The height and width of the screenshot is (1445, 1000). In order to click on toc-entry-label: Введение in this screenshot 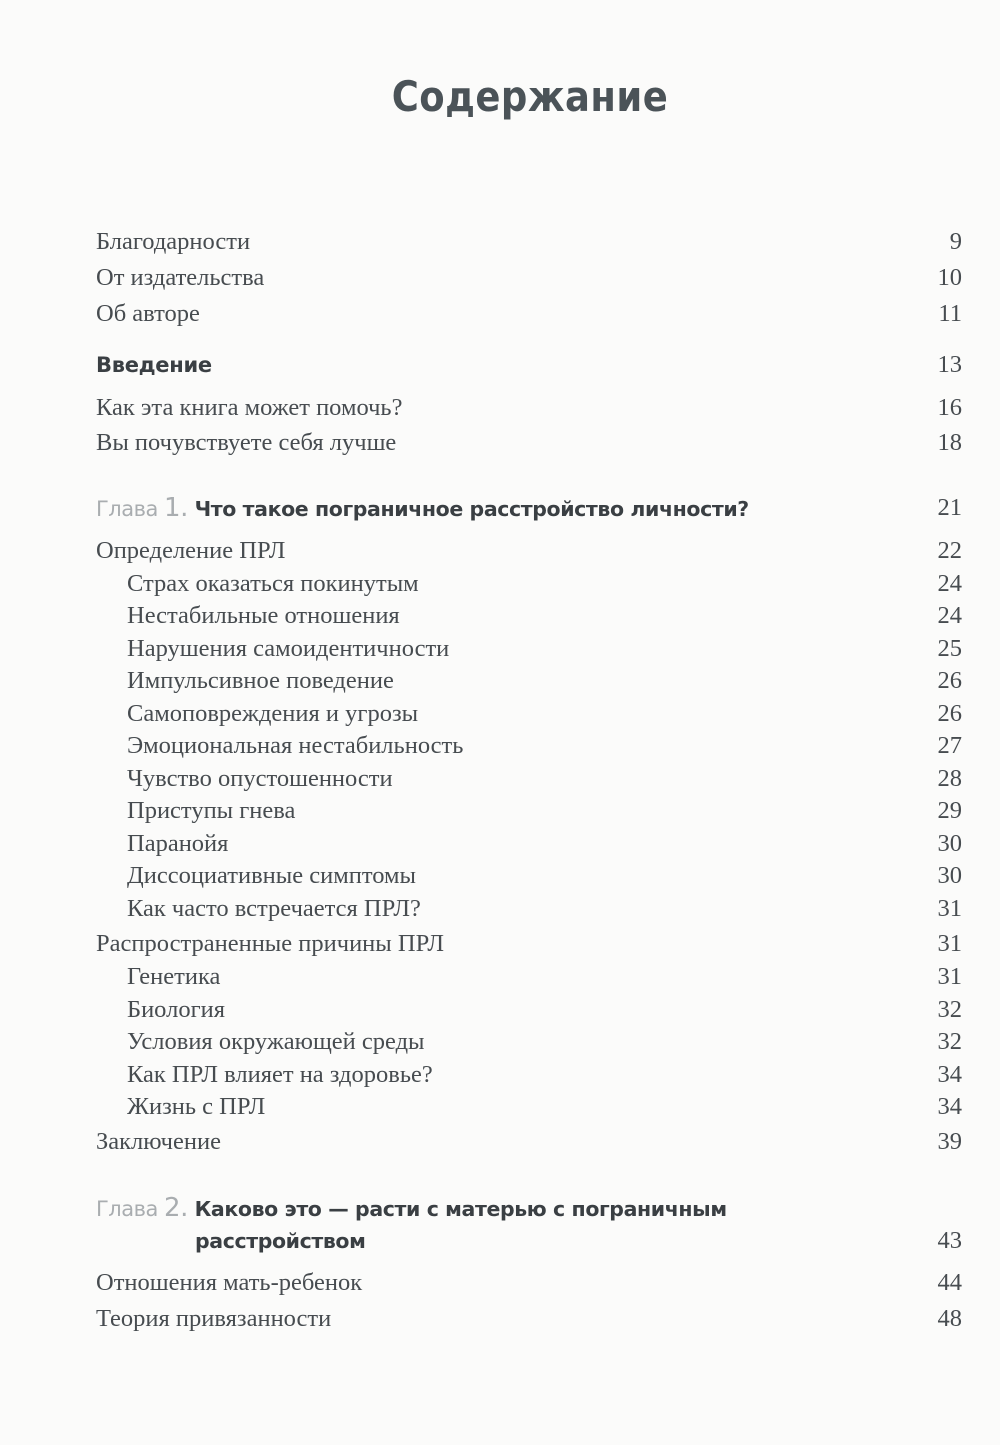, I will do `click(154, 365)`.